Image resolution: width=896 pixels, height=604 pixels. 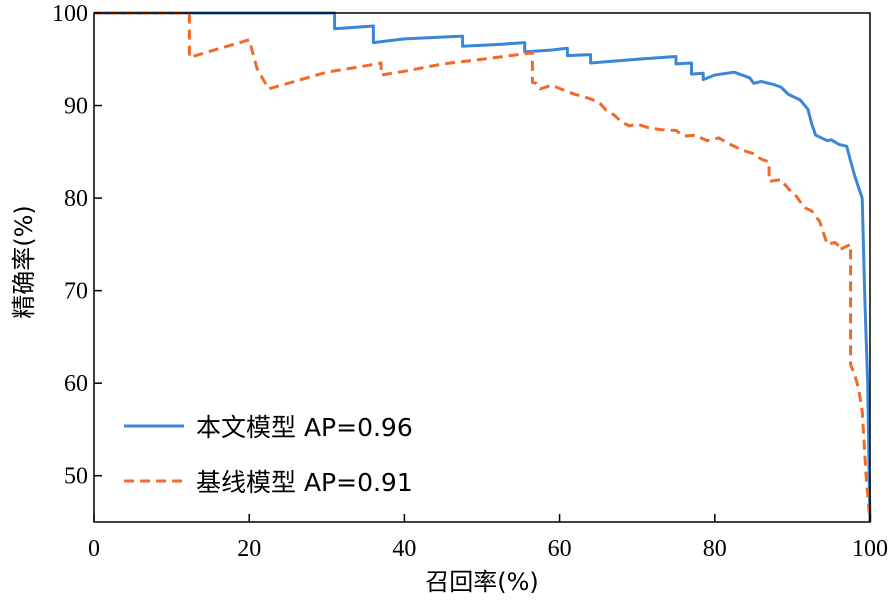 I want to click on y-tick-label: 60, so click(x=76, y=384).